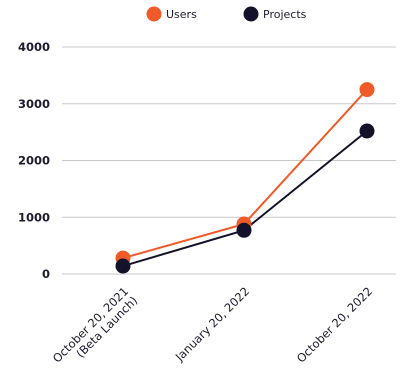  What do you see at coordinates (285, 14) in the screenshot?
I see `legend-label-projects: Projects` at bounding box center [285, 14].